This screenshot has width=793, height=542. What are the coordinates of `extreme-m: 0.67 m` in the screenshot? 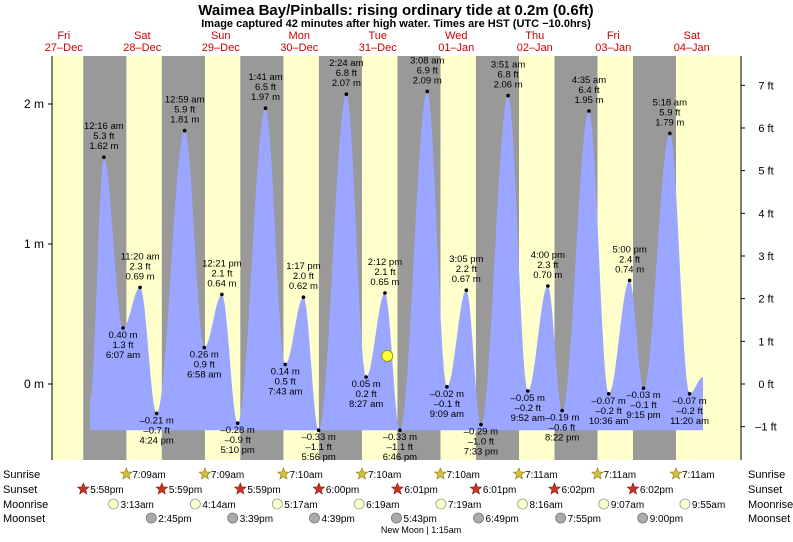 It's located at (466, 279).